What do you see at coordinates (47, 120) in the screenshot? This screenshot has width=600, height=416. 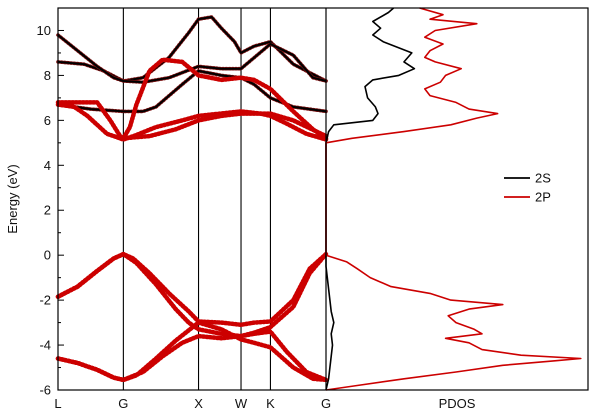 I see `y-tick-label: 6` at bounding box center [47, 120].